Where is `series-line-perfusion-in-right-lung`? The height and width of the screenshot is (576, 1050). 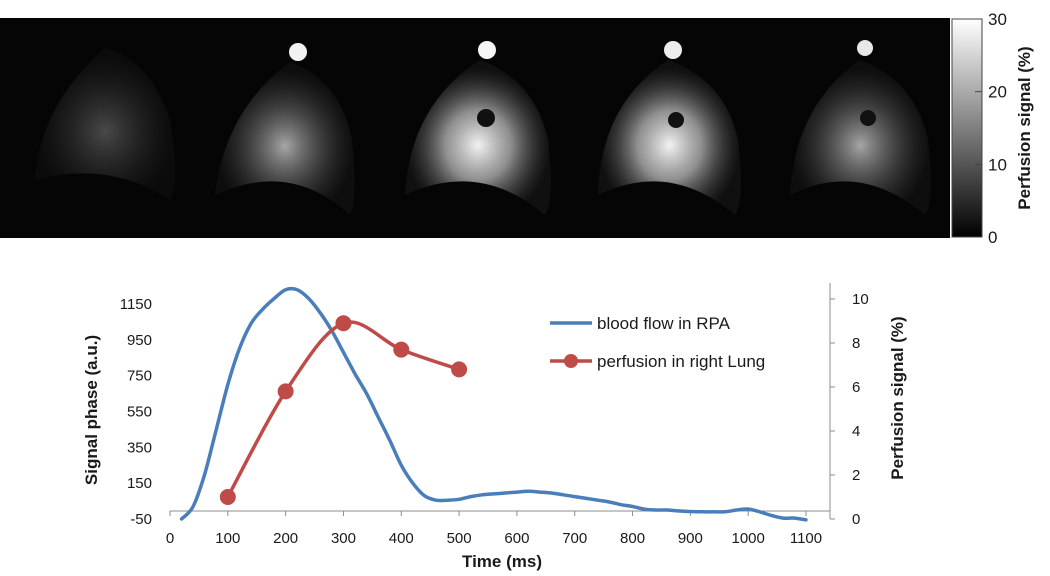
series-line-perfusion-in-right-lung is located at coordinates (343, 409).